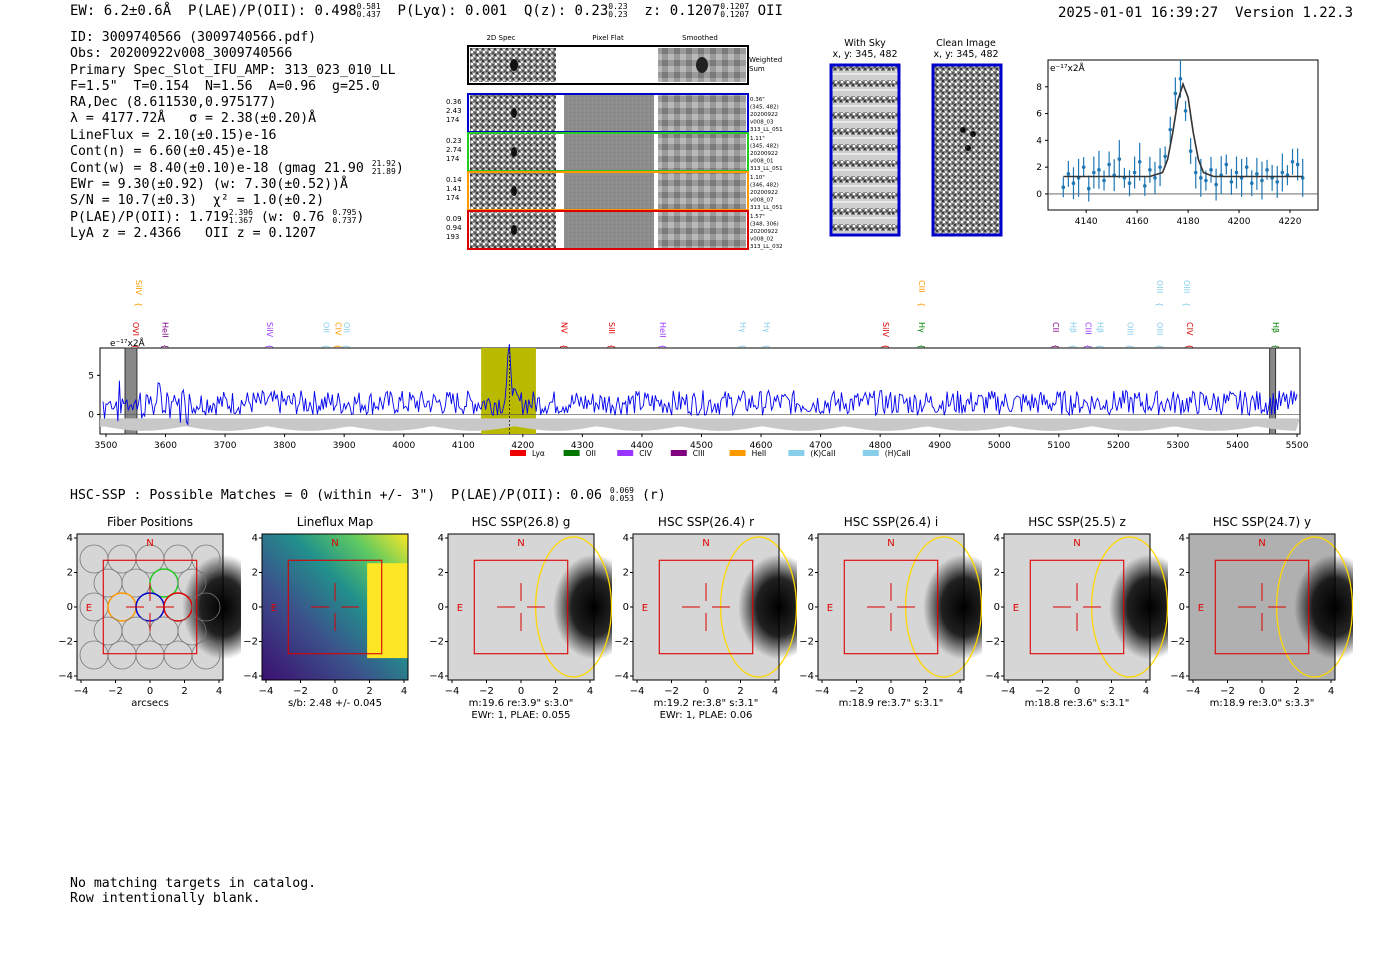 This screenshot has width=1400, height=953. I want to click on spectrum-noise-band, so click(700, 424).